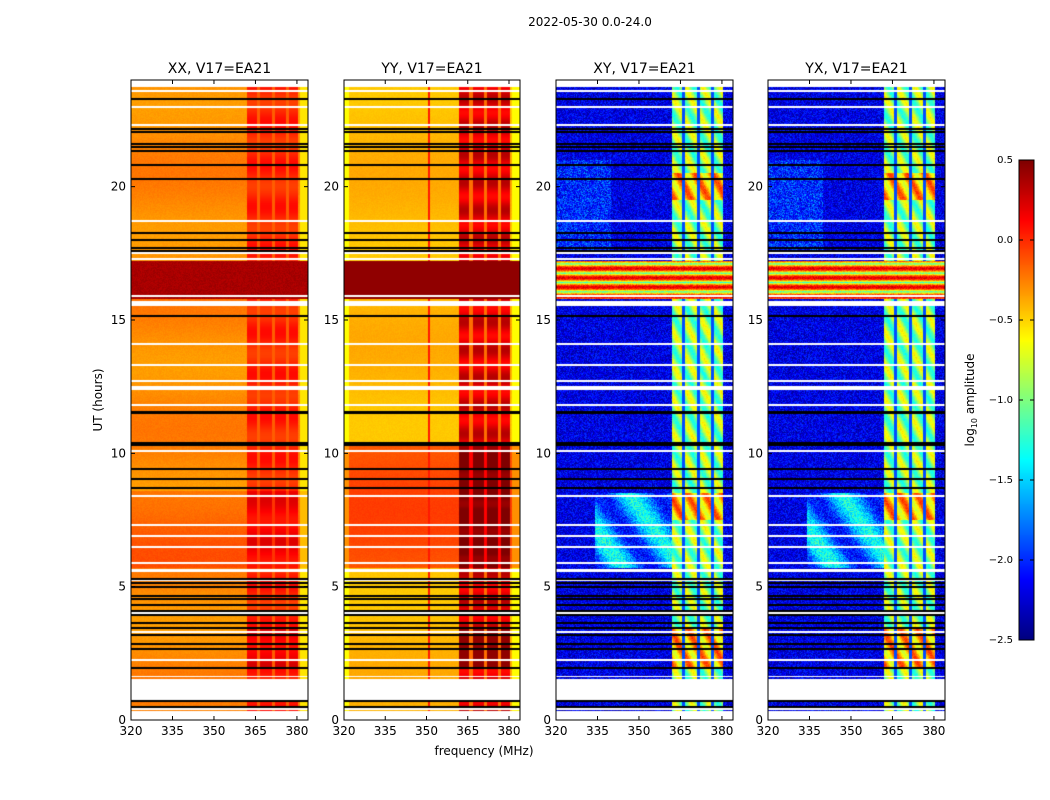 The height and width of the screenshot is (800, 1050). What do you see at coordinates (644, 69) in the screenshot?
I see `panel-title: XY, V17=EA21` at bounding box center [644, 69].